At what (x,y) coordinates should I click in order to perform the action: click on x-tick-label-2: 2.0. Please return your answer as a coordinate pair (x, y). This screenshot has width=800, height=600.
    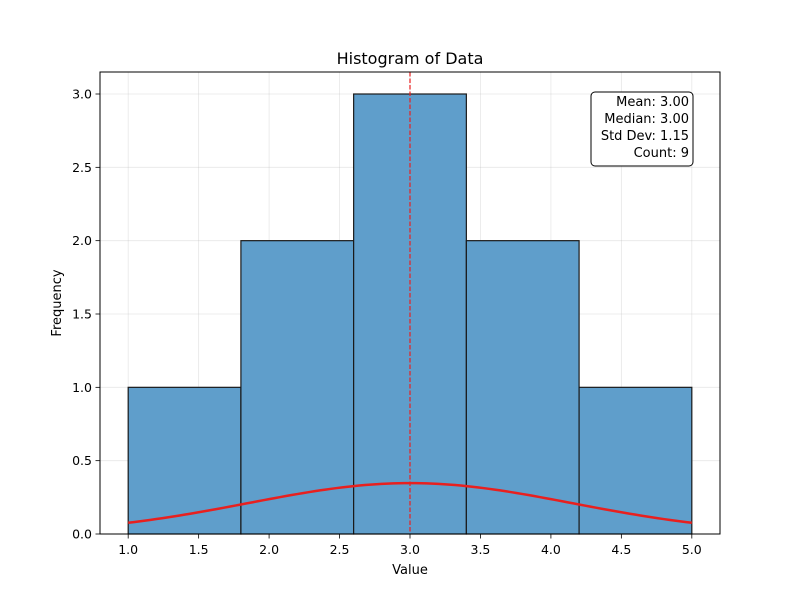
    Looking at the image, I should click on (269, 549).